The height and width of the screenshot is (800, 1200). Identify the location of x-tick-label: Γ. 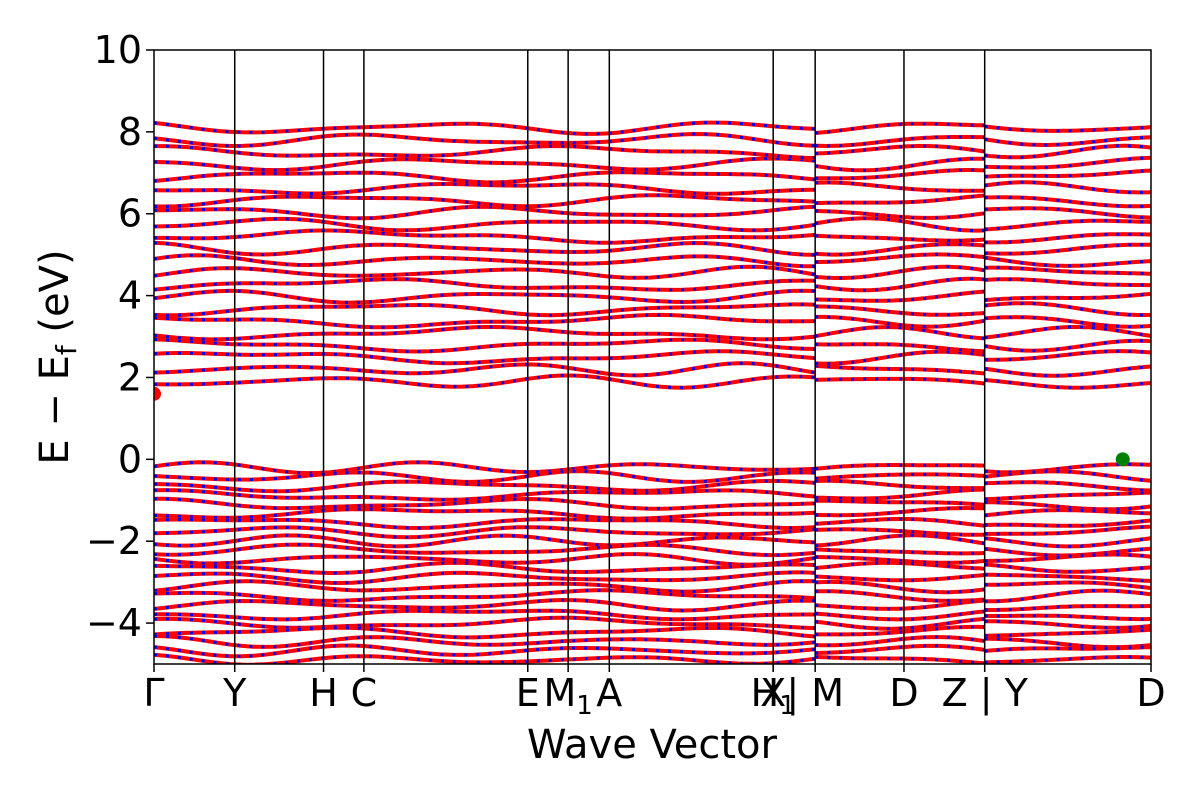
(153, 693).